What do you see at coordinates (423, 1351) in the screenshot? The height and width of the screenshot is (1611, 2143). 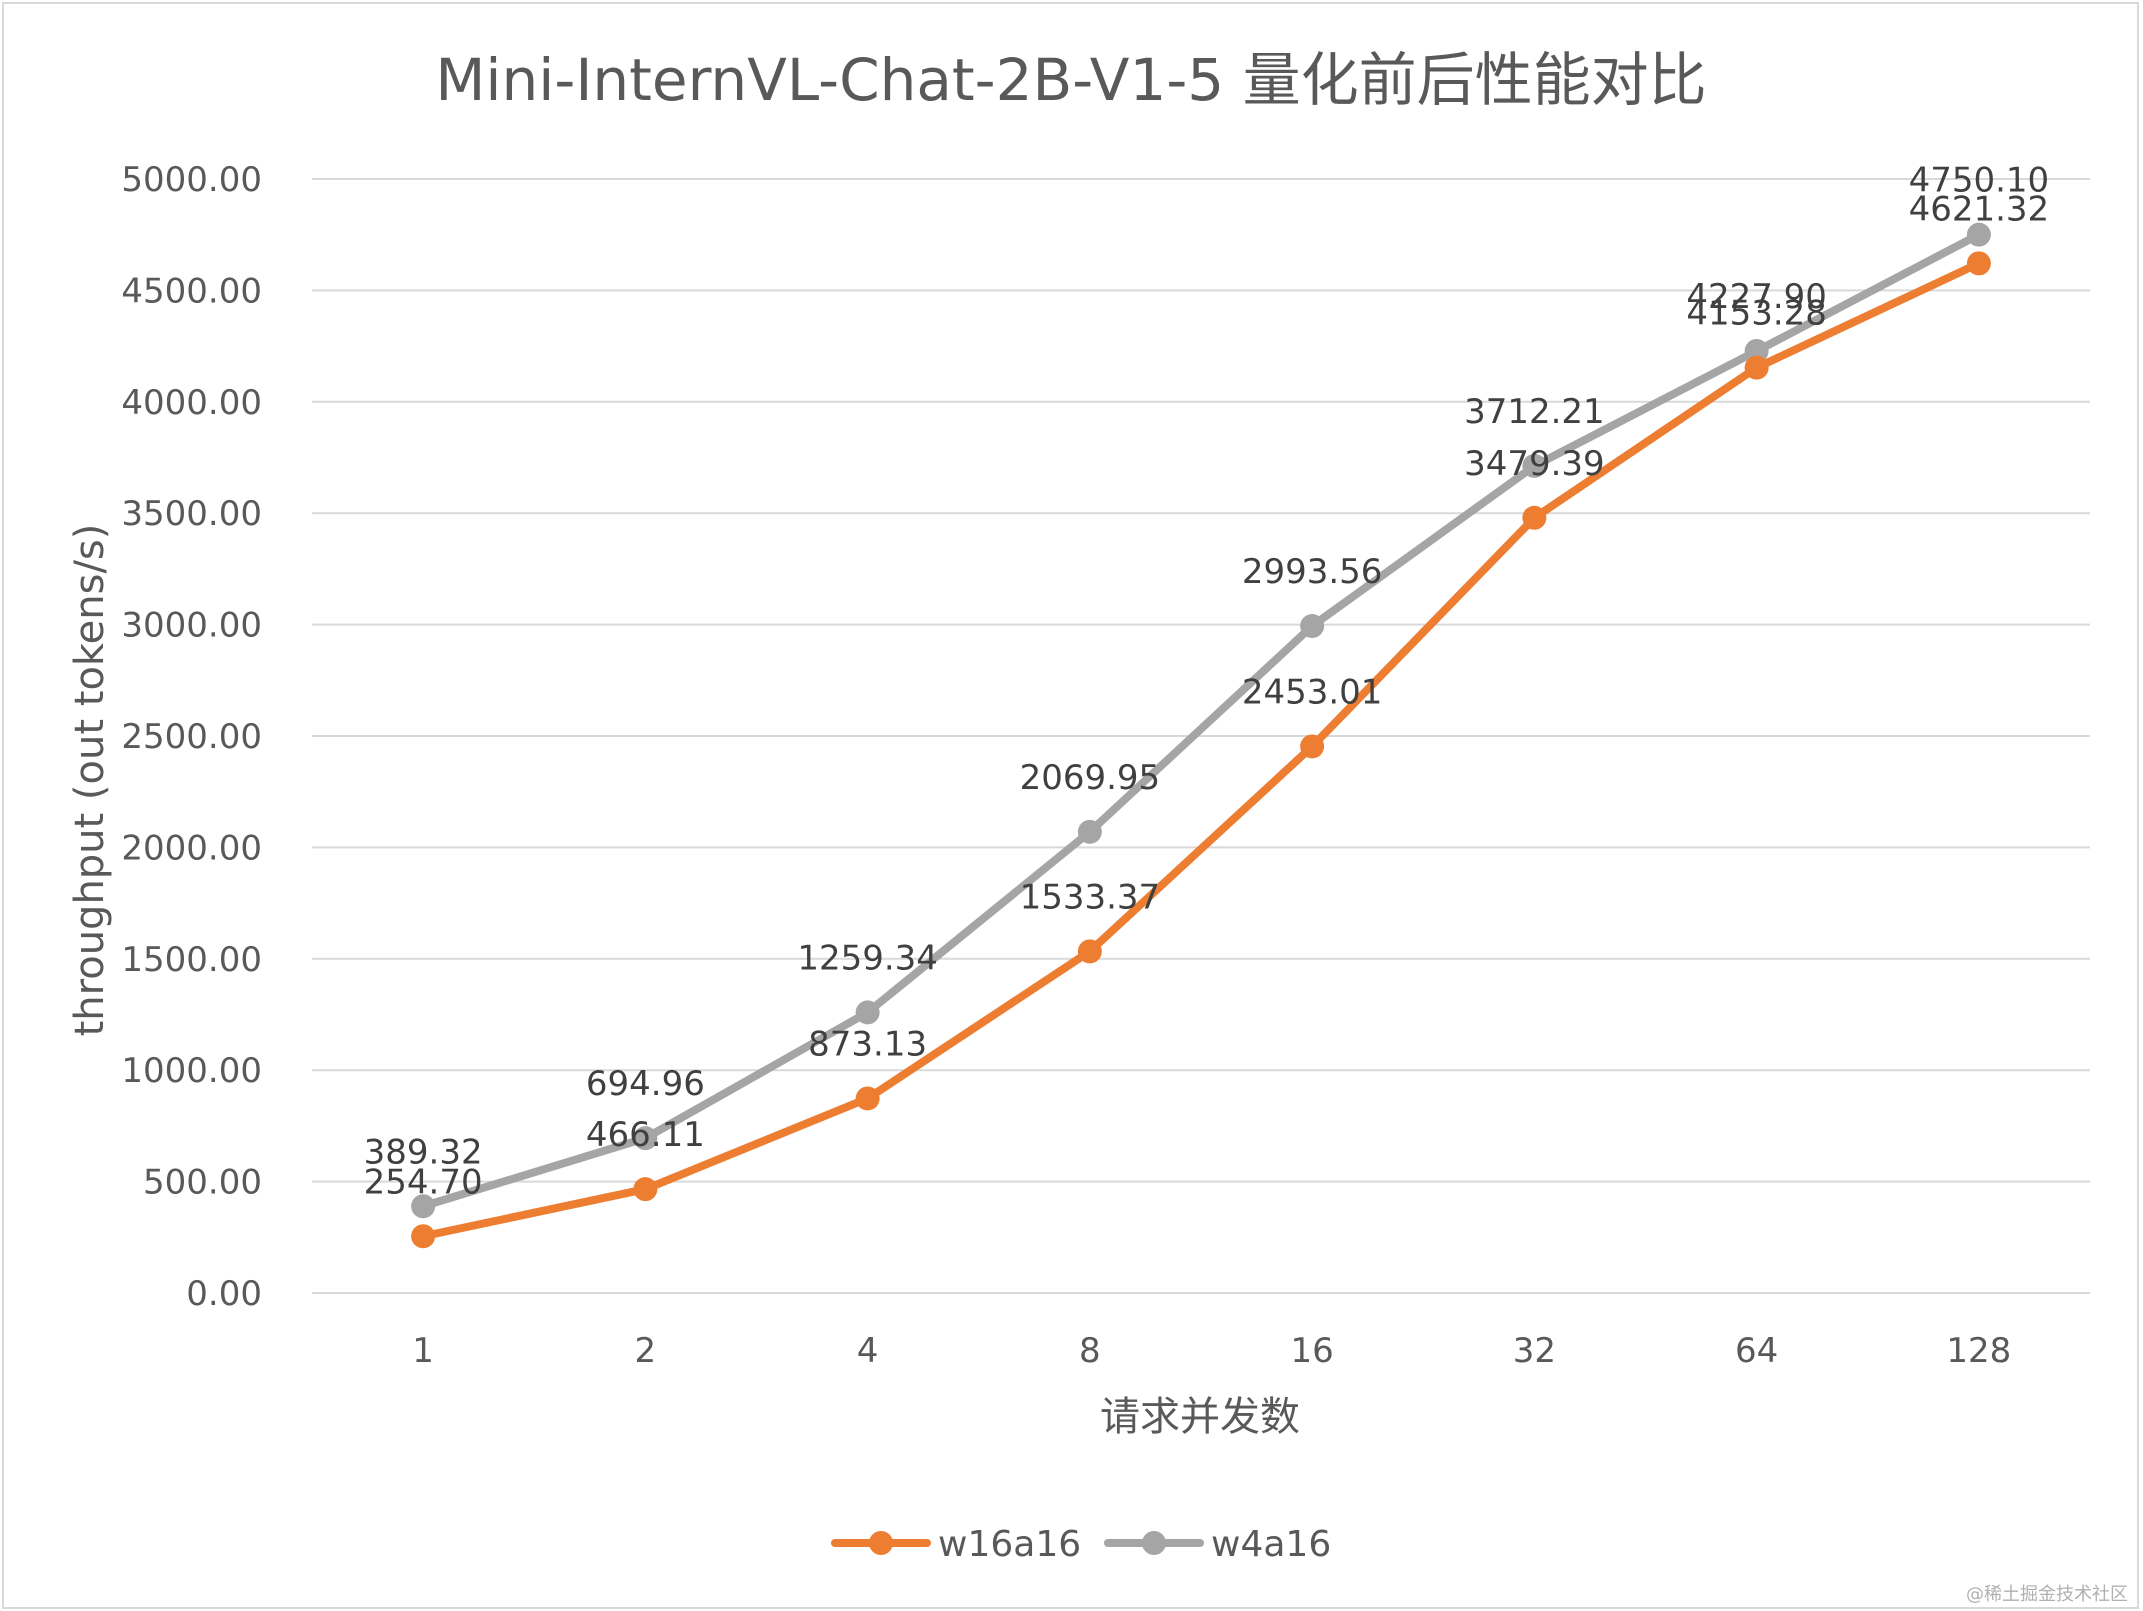 I see `x-tick-label: 1` at bounding box center [423, 1351].